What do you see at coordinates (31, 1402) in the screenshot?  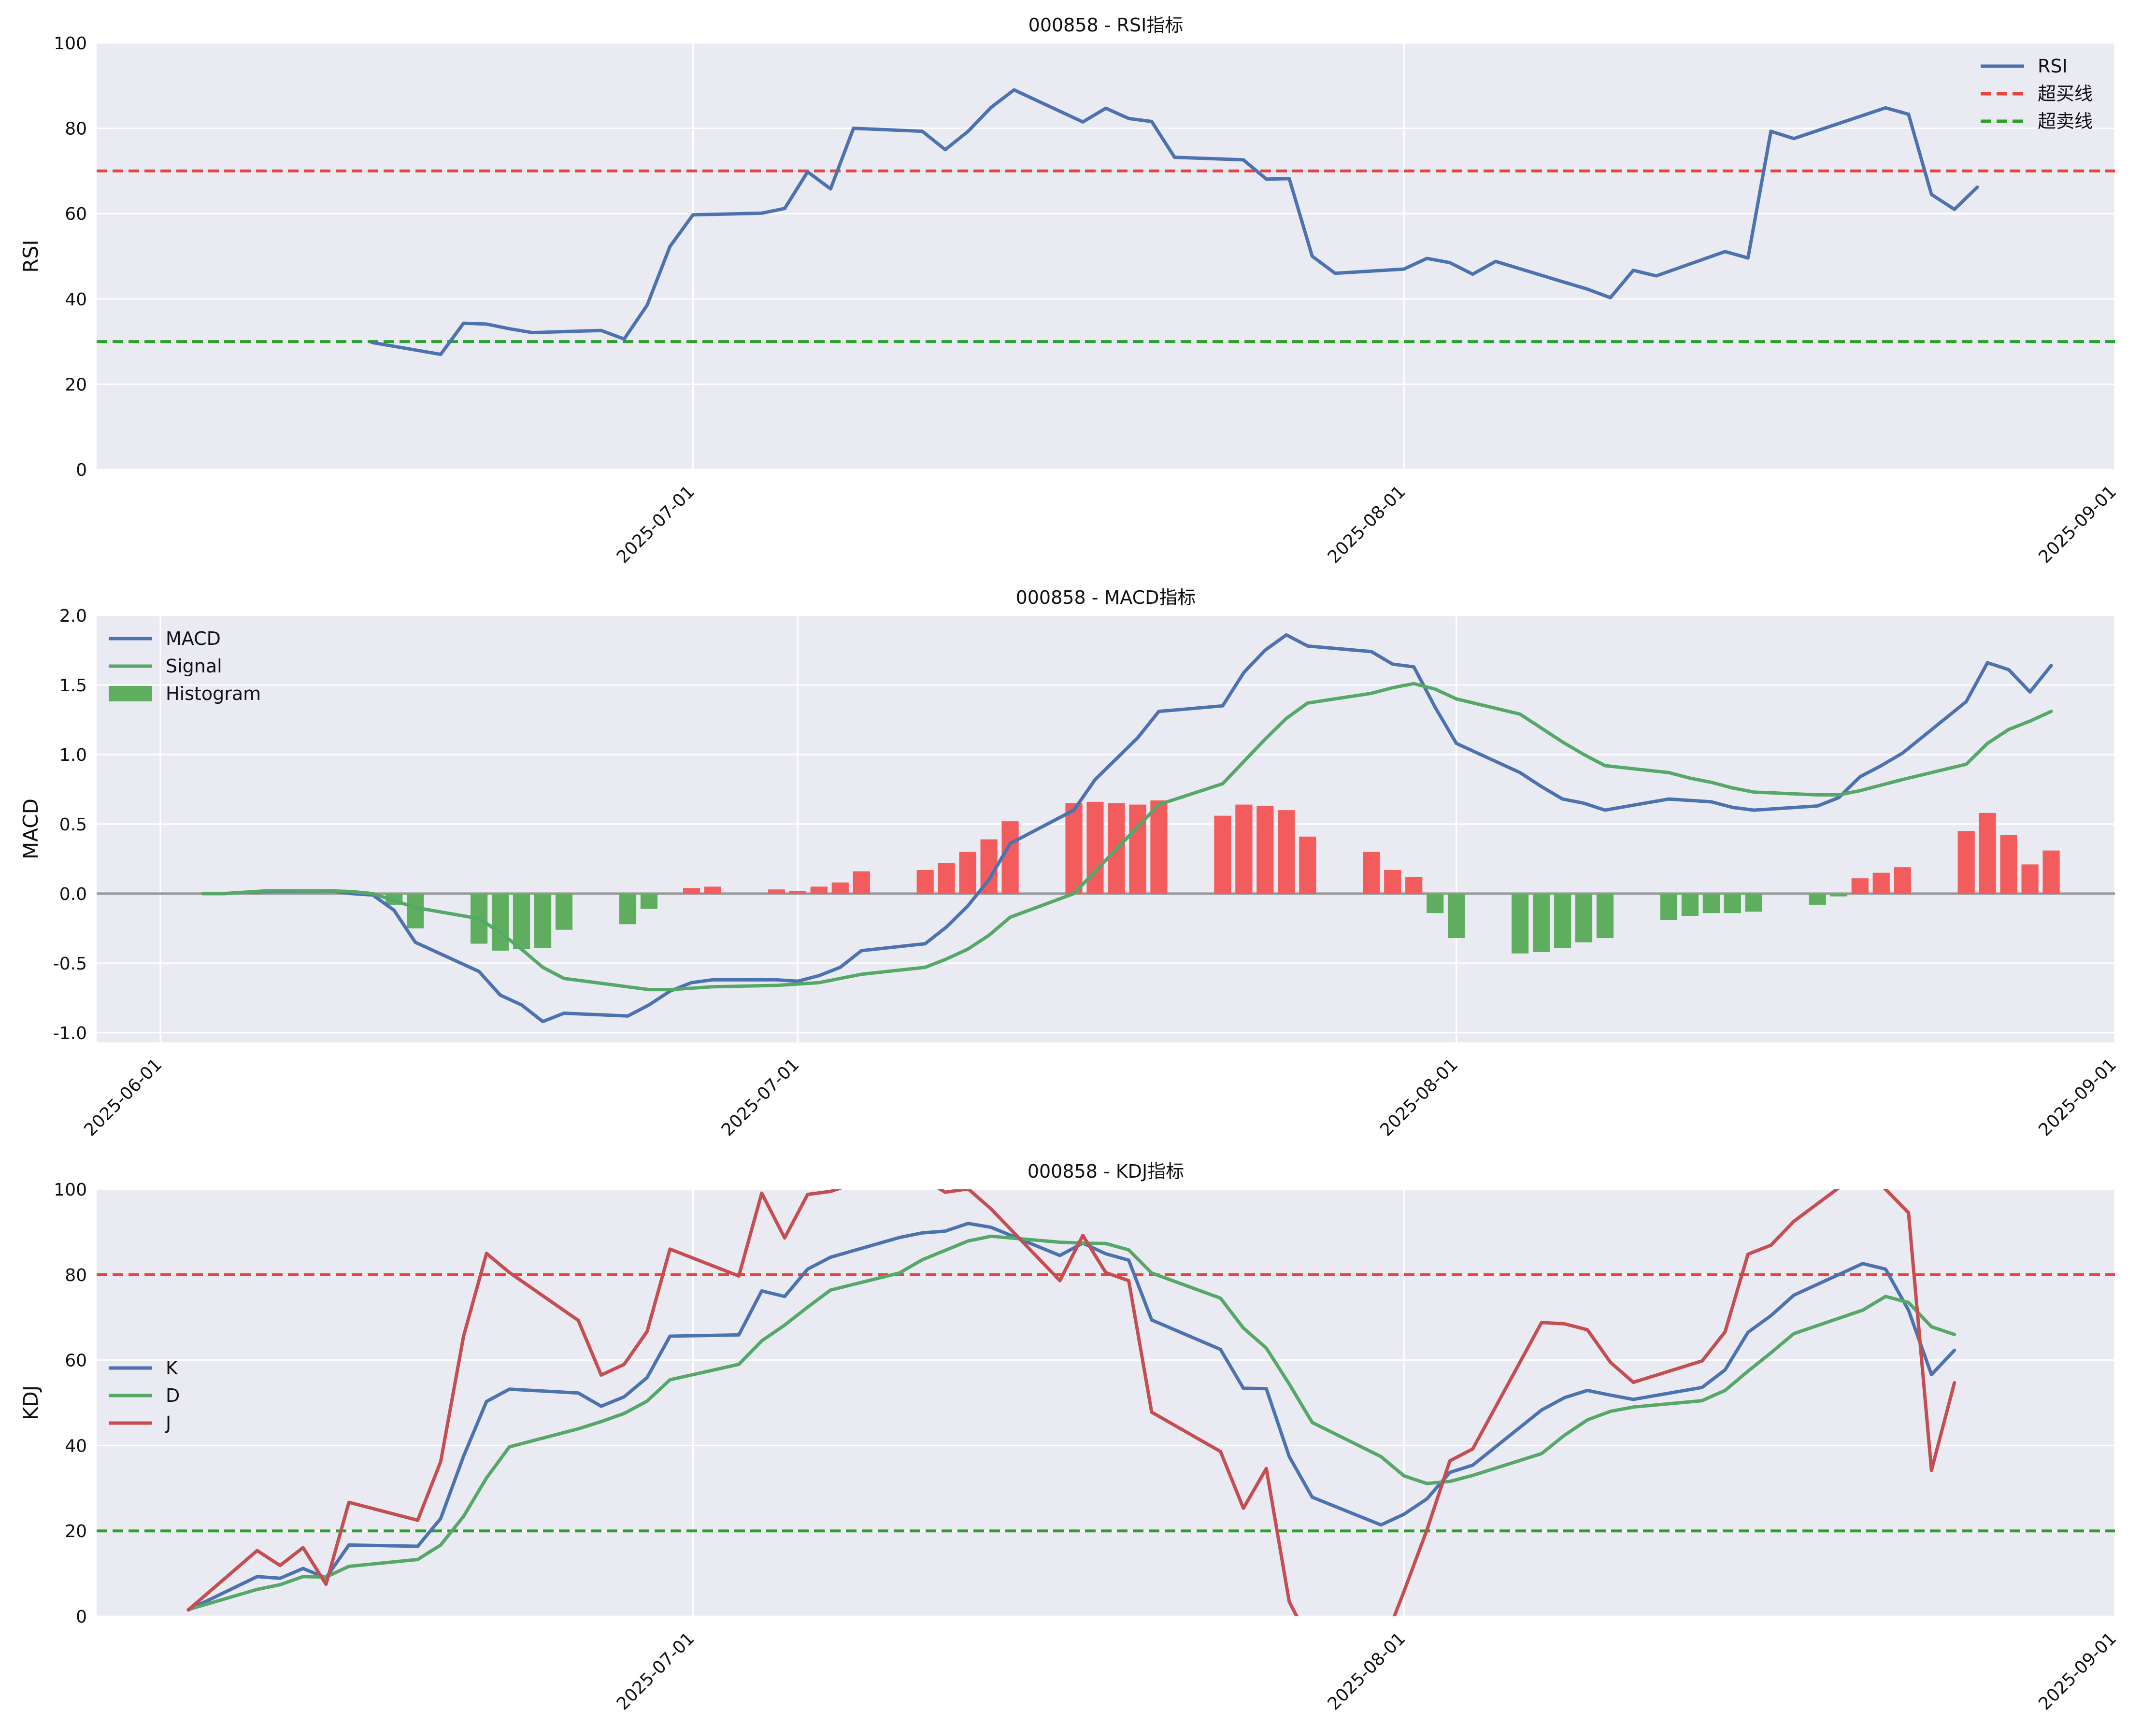 I see `y-axis-label: KDJ` at bounding box center [31, 1402].